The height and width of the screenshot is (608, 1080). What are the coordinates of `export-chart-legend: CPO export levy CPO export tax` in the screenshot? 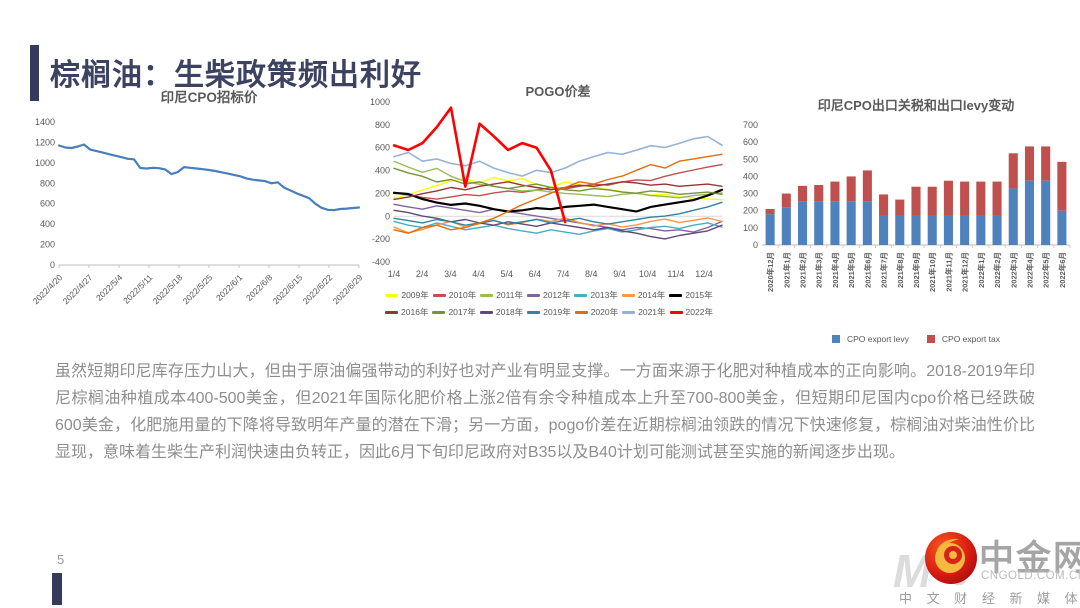 It's located at (916, 339).